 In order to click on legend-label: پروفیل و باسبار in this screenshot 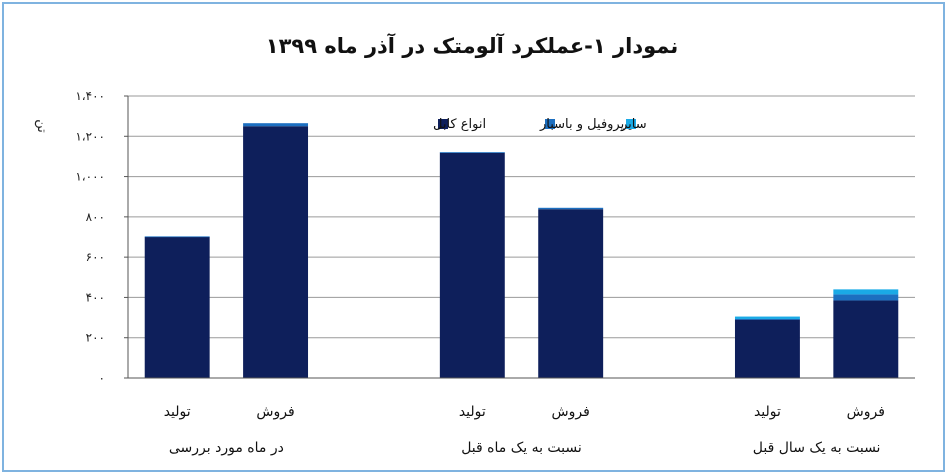, I will do `click(582, 124)`.